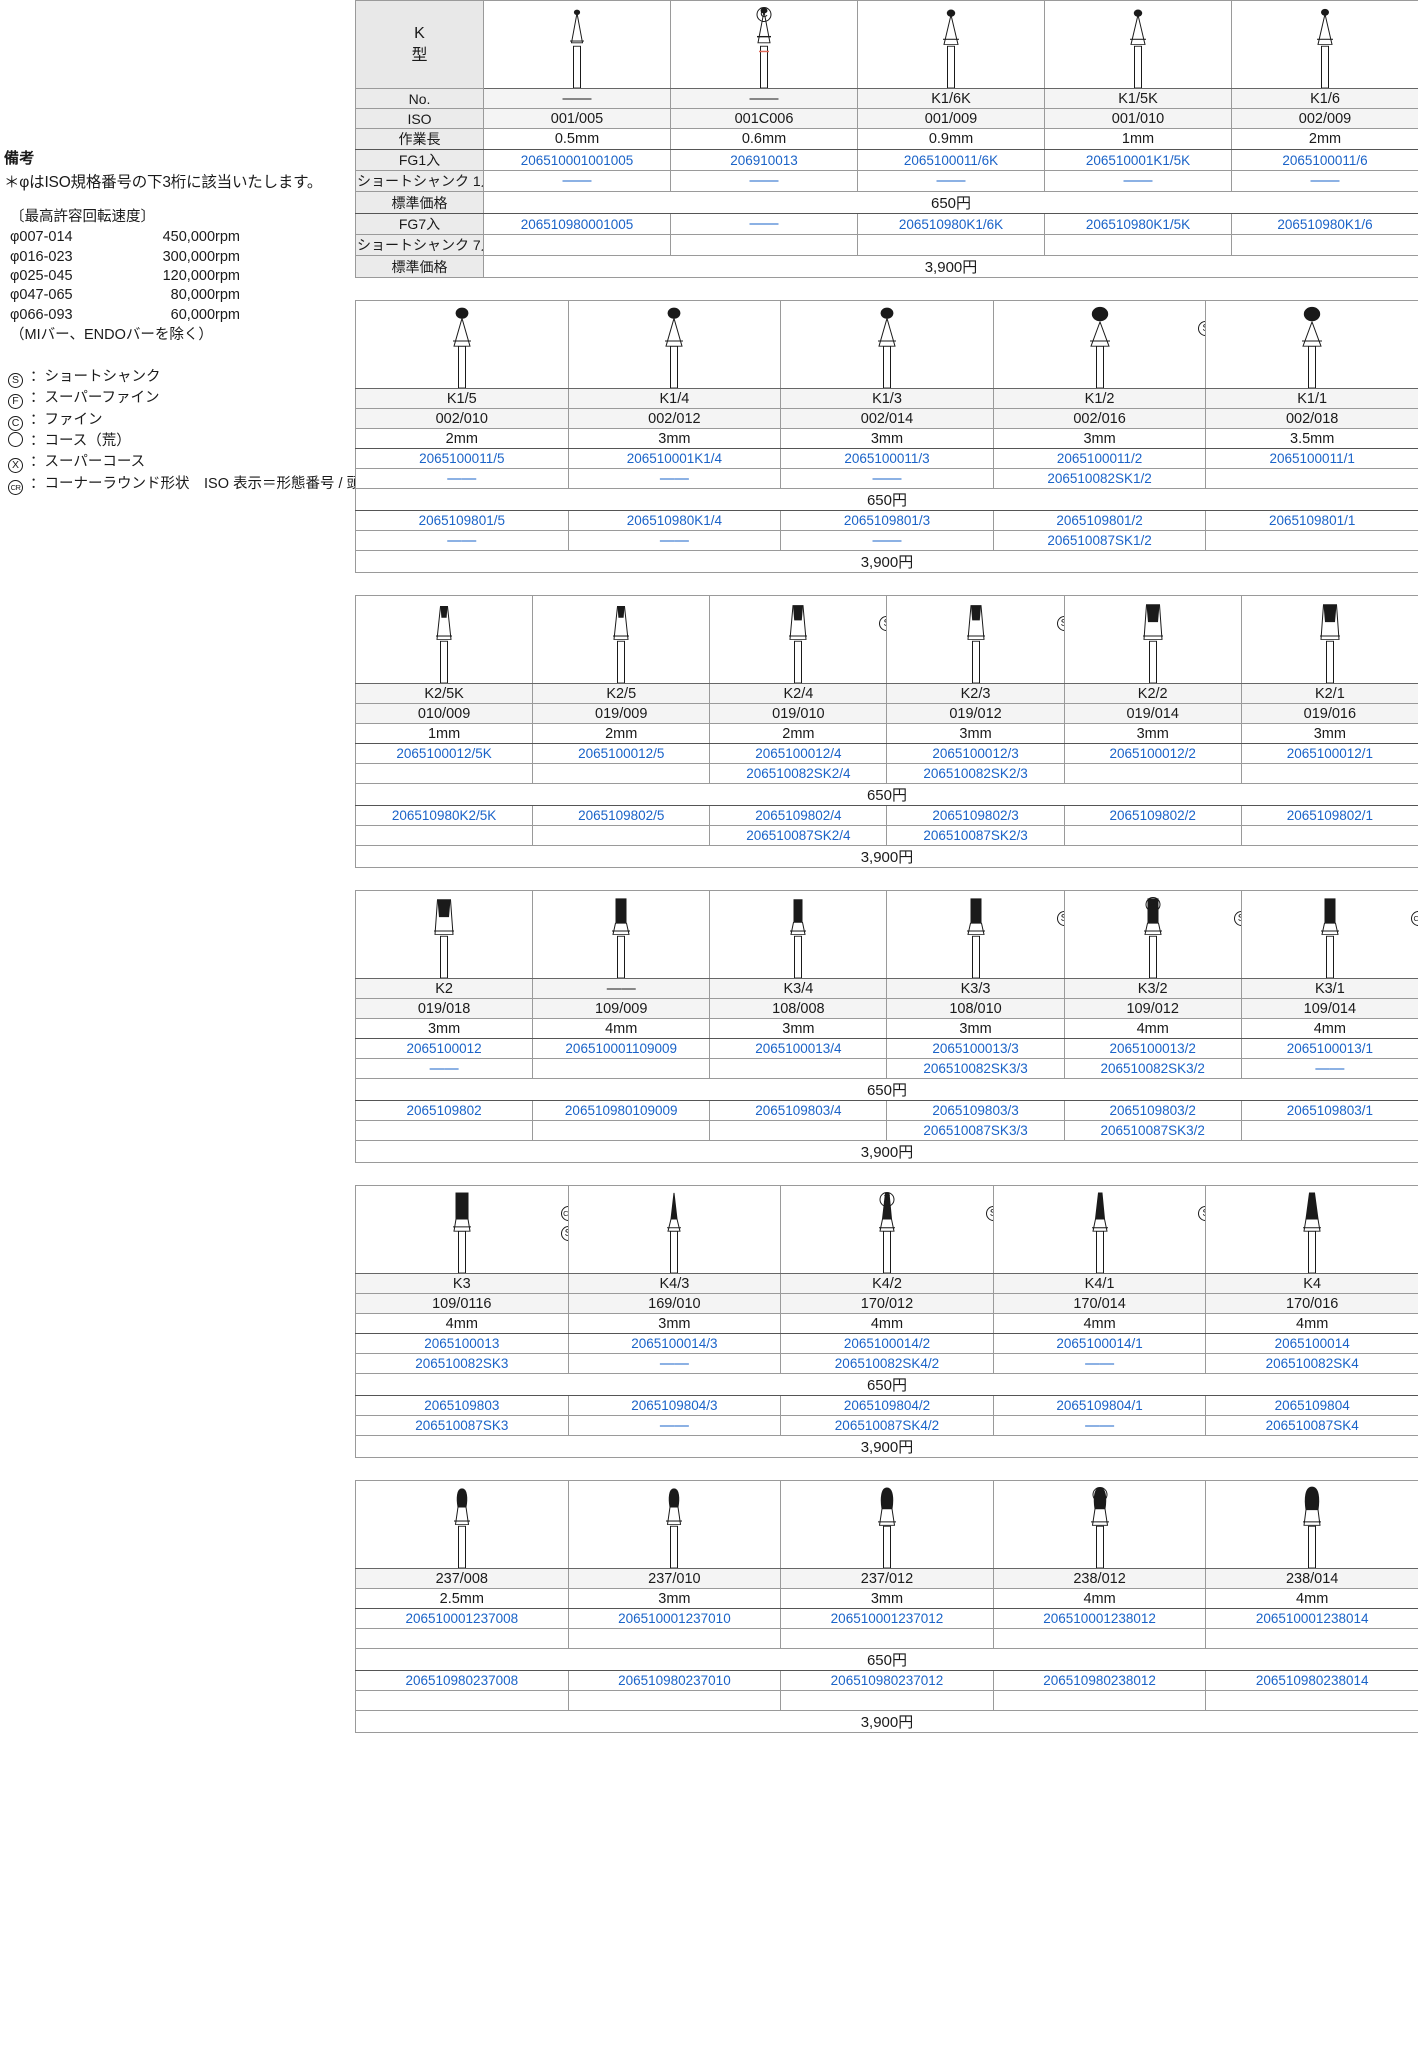  What do you see at coordinates (1324, 98) in the screenshot?
I see `cell-no: K1/6` at bounding box center [1324, 98].